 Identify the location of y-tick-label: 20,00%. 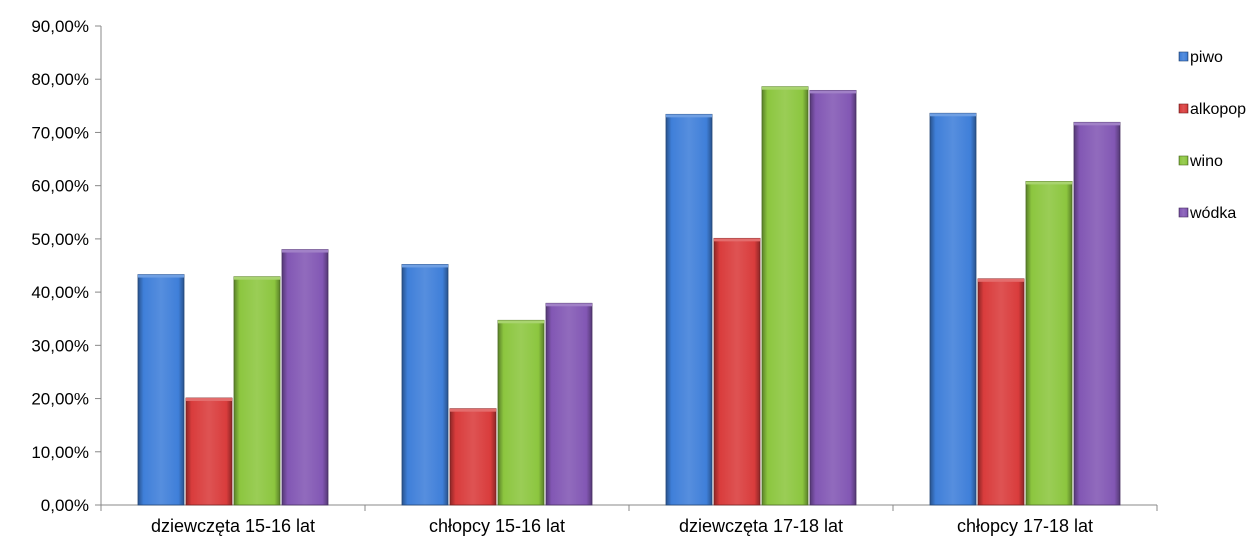
(60, 399).